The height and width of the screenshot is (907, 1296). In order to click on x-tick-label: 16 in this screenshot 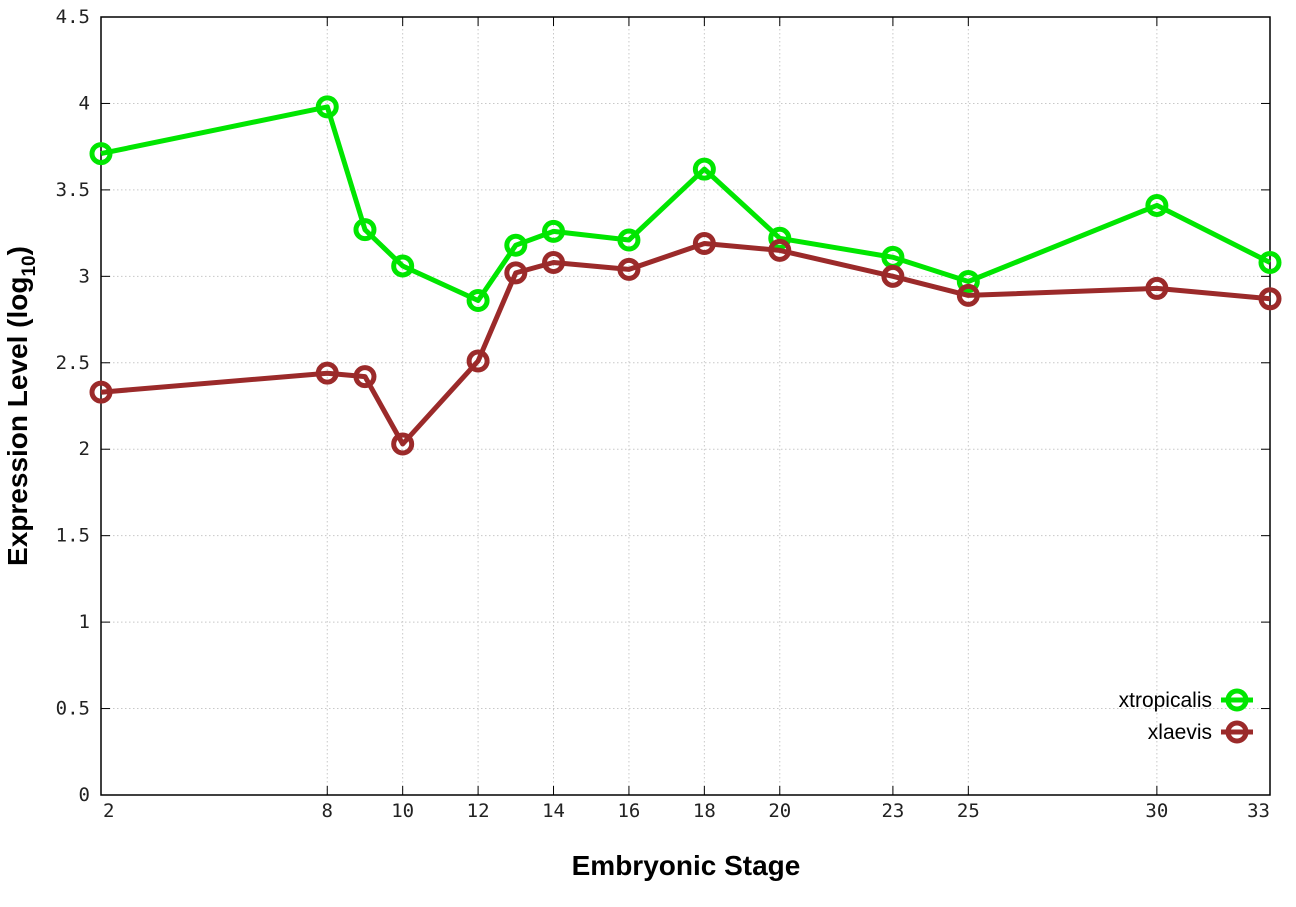, I will do `click(628, 811)`.